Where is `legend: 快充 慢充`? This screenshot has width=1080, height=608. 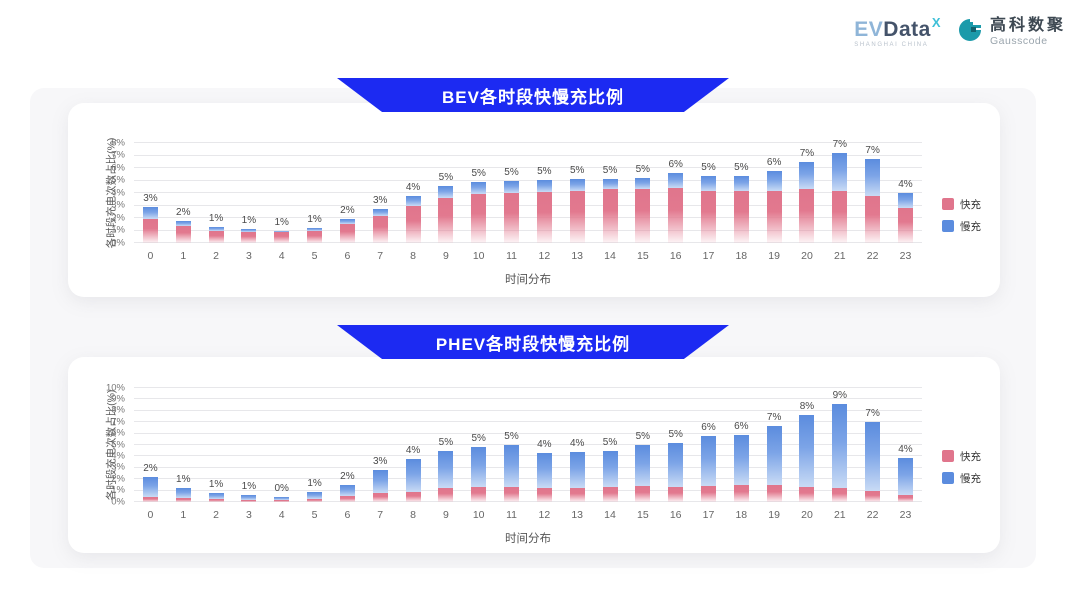
legend: 快充 慢充 is located at coordinates (961, 467).